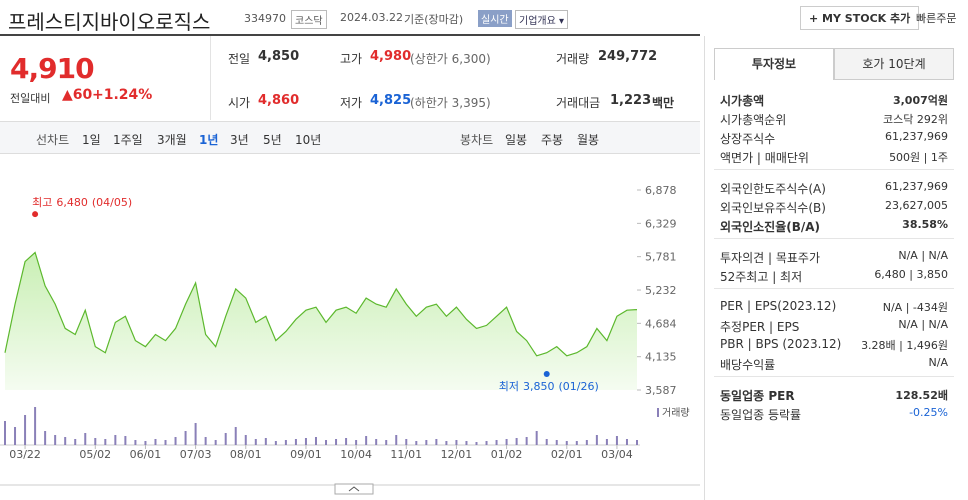  I want to click on info-label: 52주최고 | 최저, so click(761, 277).